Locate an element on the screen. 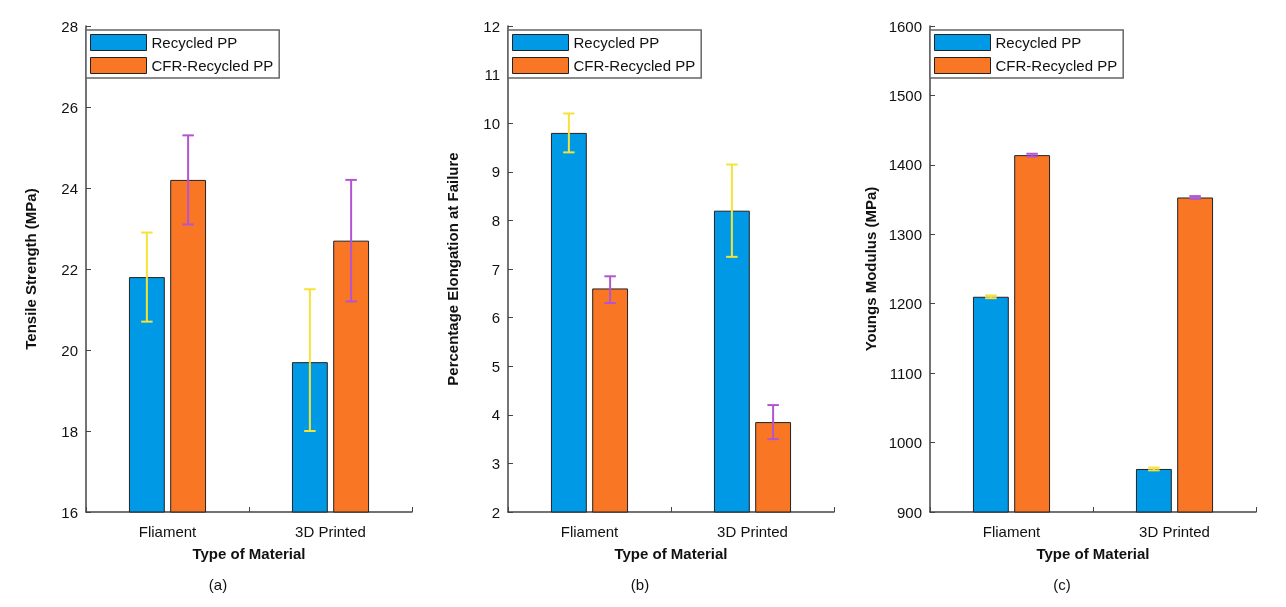 The image size is (1286, 607). y-tick-label: 8 is located at coordinates (495, 220).